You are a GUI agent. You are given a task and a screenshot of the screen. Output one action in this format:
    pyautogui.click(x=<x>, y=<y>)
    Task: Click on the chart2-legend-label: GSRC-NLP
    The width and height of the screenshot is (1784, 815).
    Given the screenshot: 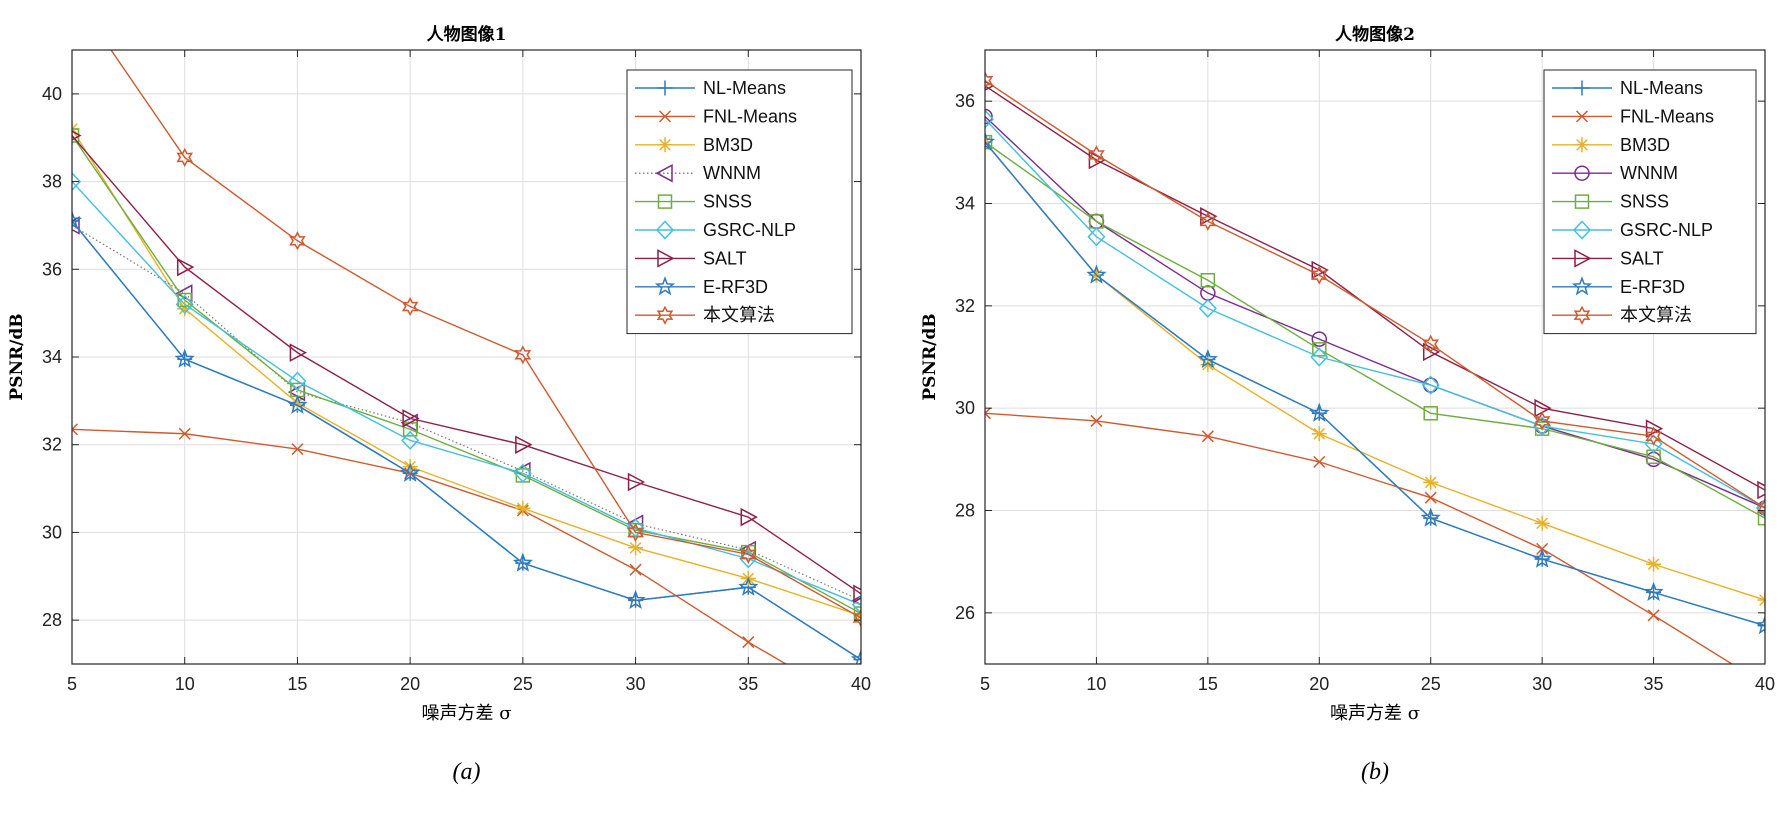 What is the action you would take?
    pyautogui.click(x=1666, y=230)
    